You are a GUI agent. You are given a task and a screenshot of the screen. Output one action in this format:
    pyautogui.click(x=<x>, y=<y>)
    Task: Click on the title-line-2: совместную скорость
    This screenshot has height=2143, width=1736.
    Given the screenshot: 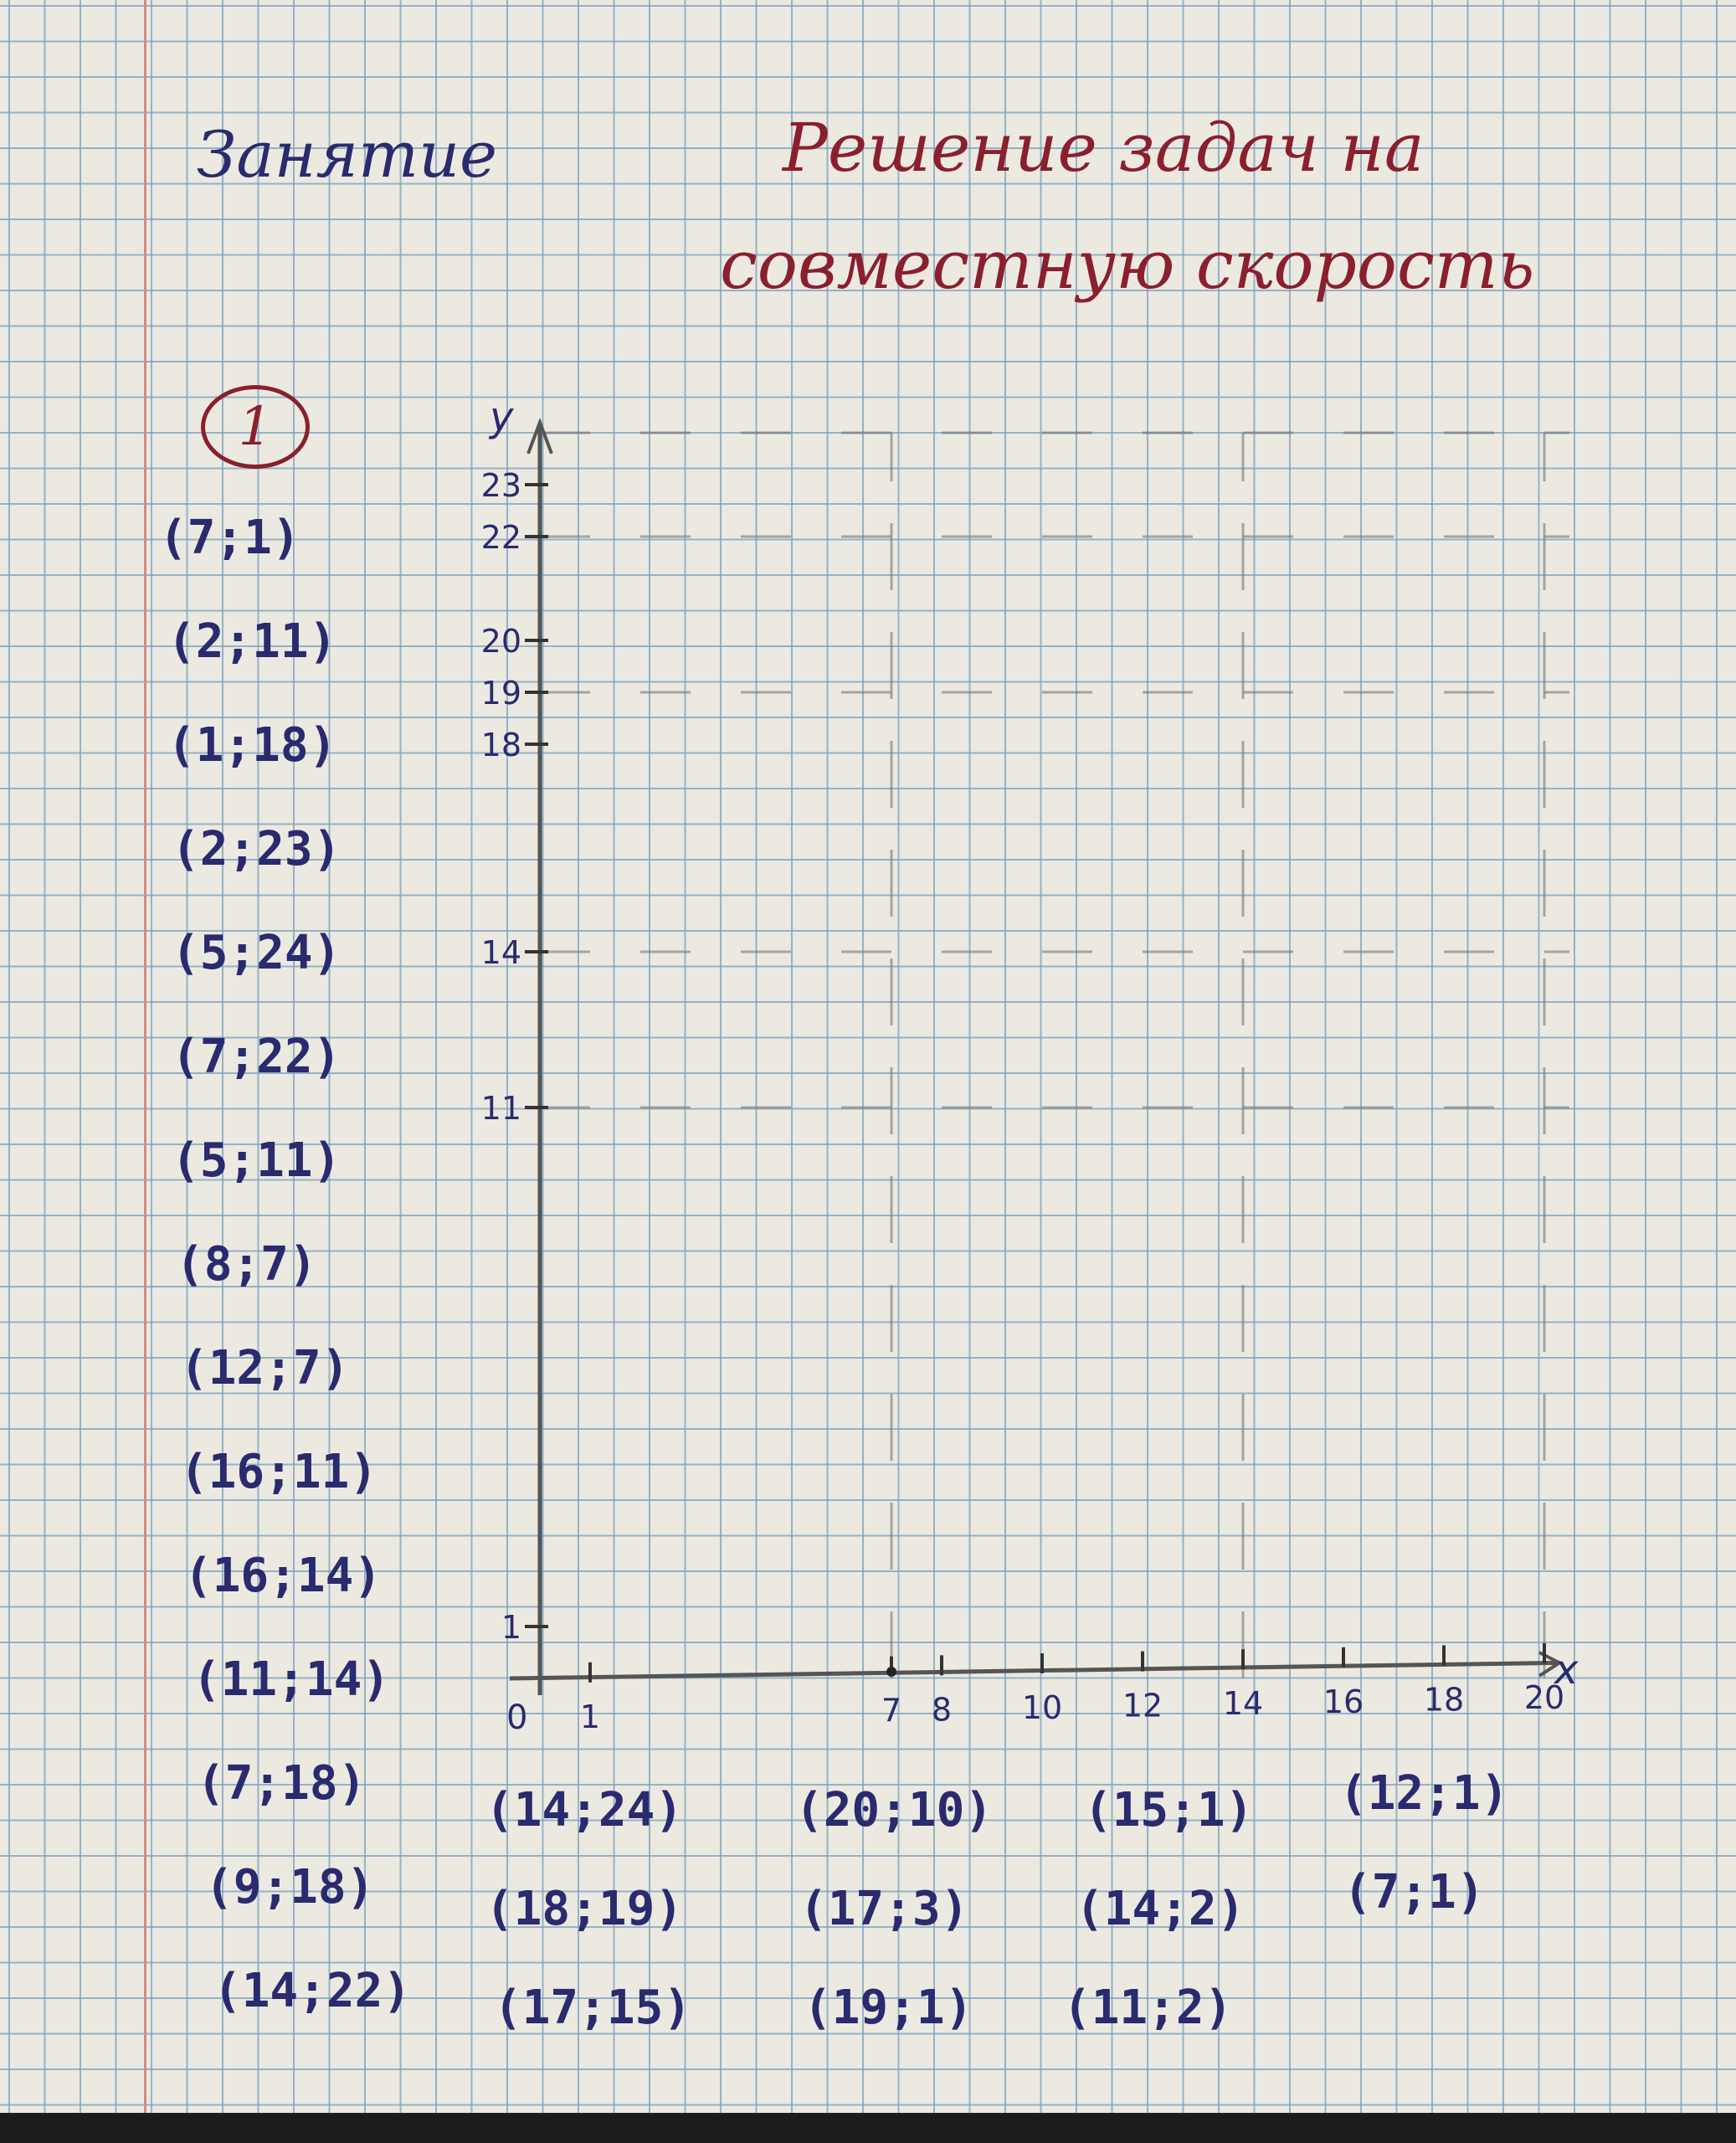 What is the action you would take?
    pyautogui.click(x=1127, y=265)
    